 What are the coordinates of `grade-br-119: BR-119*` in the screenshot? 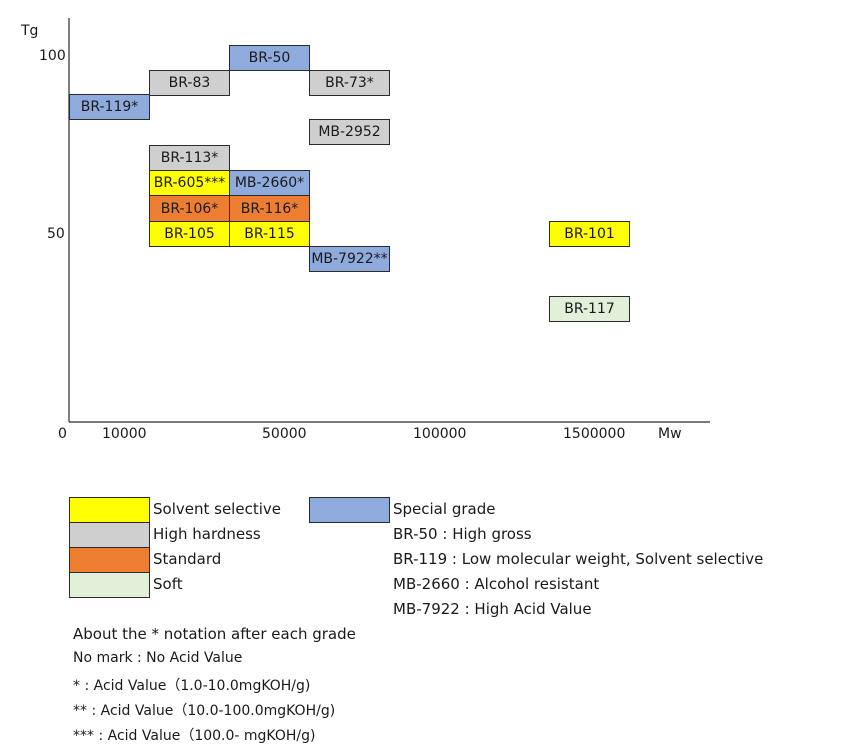 It's located at (109, 107).